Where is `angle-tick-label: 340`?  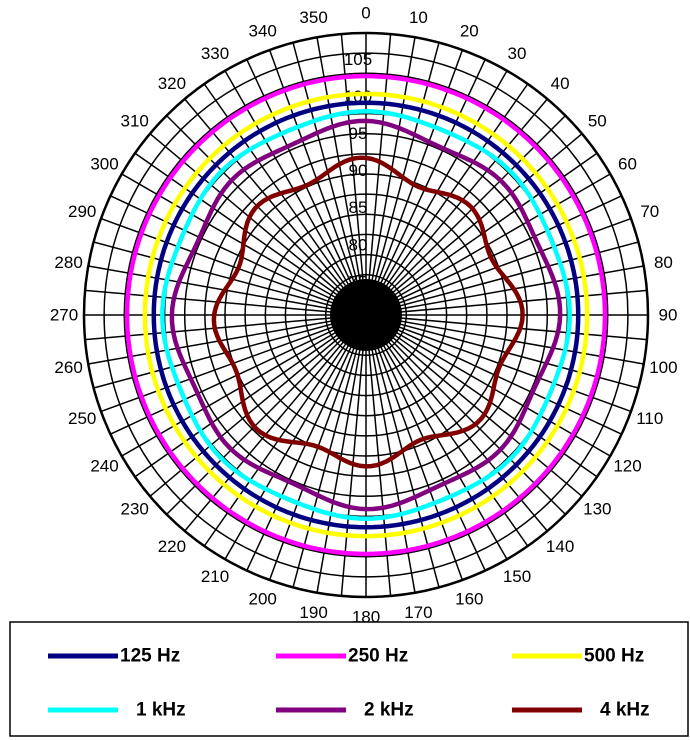
angle-tick-label: 340 is located at coordinates (263, 31).